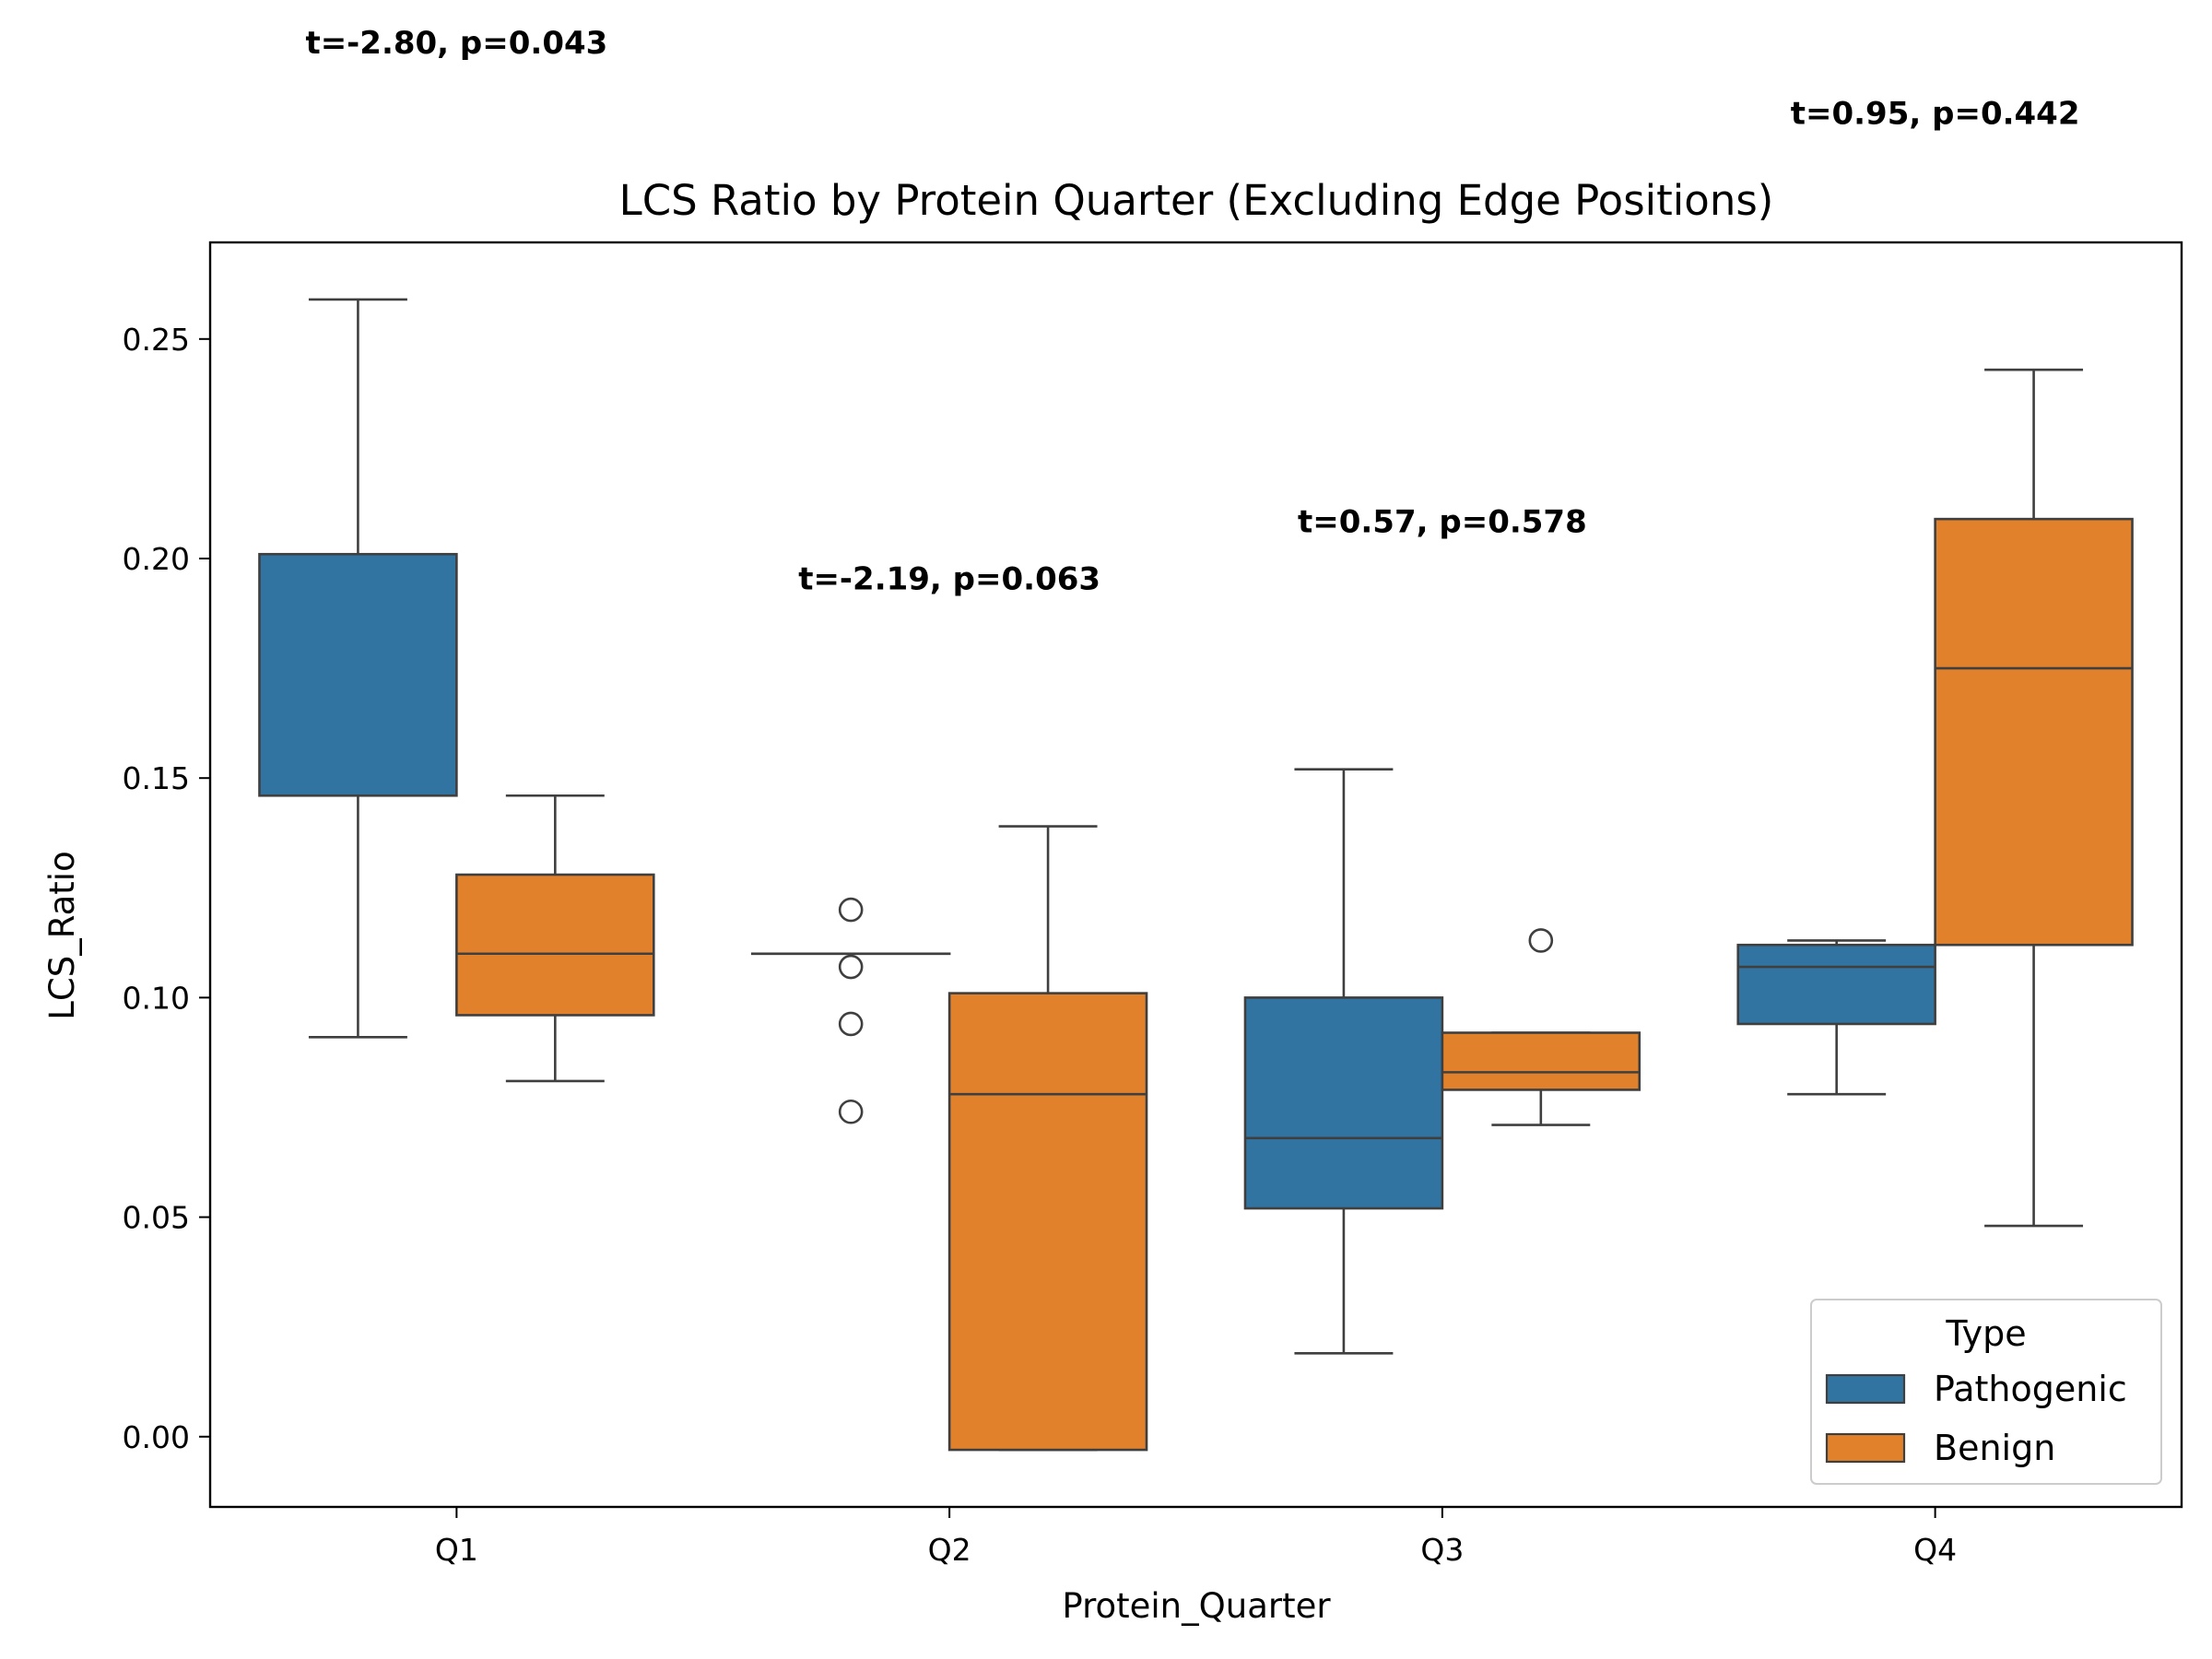  I want to click on legend: Type Pathogenic Benign, so click(1986, 1392).